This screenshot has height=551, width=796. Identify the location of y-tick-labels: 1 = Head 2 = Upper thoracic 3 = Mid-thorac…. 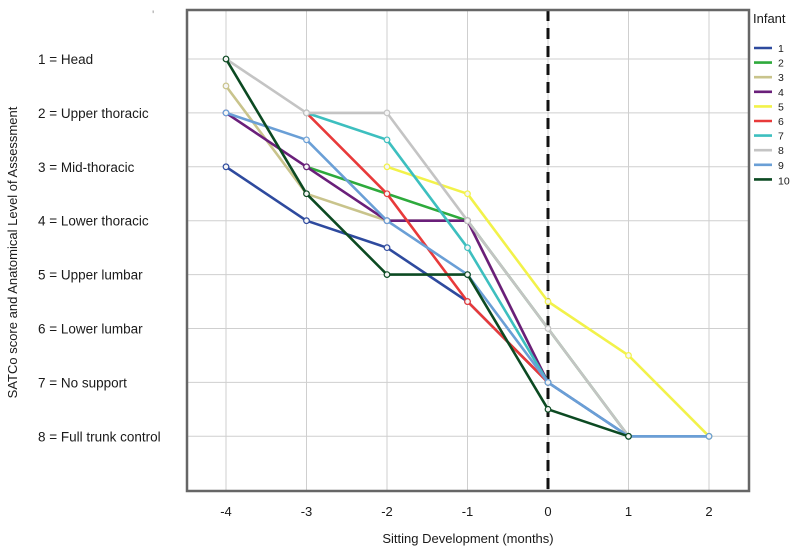
(99, 248).